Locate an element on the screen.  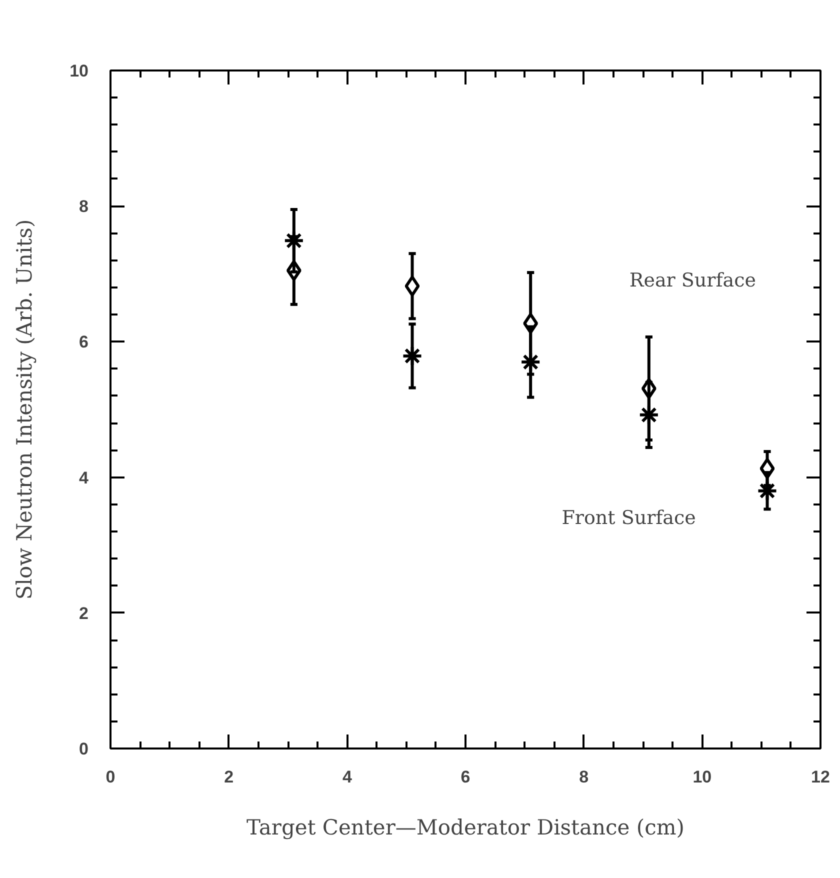
y-axis-title: Slow Neutron Intensity (Arb. Units) is located at coordinates (24, 409).